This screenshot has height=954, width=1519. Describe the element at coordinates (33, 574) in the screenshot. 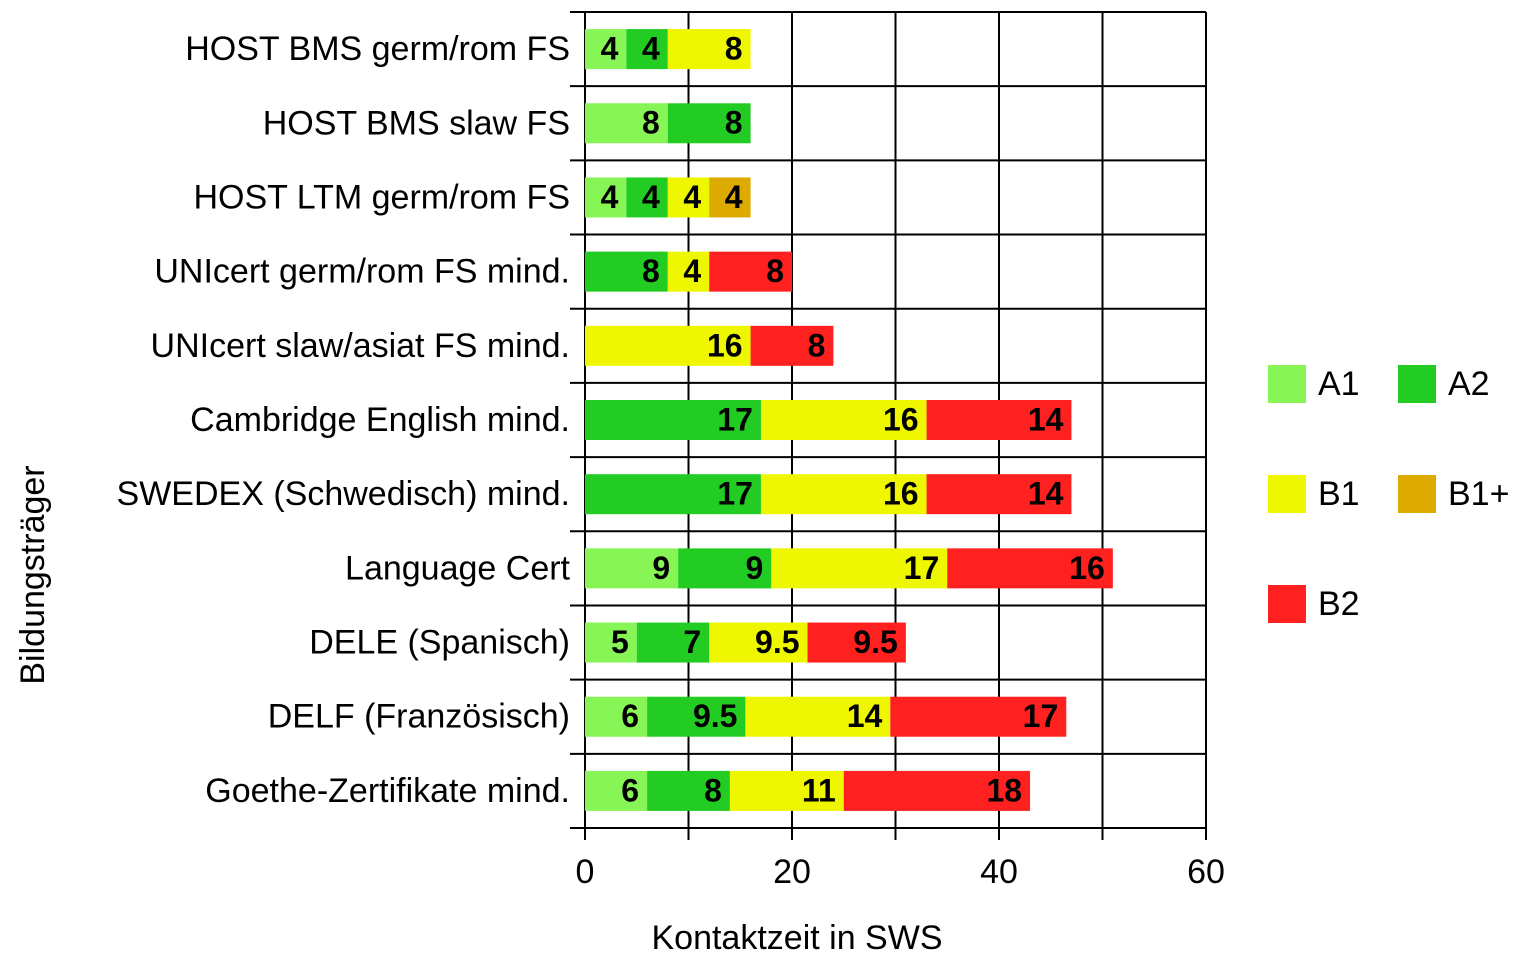

I see `y-axis-label: Bildungsträger` at that location.